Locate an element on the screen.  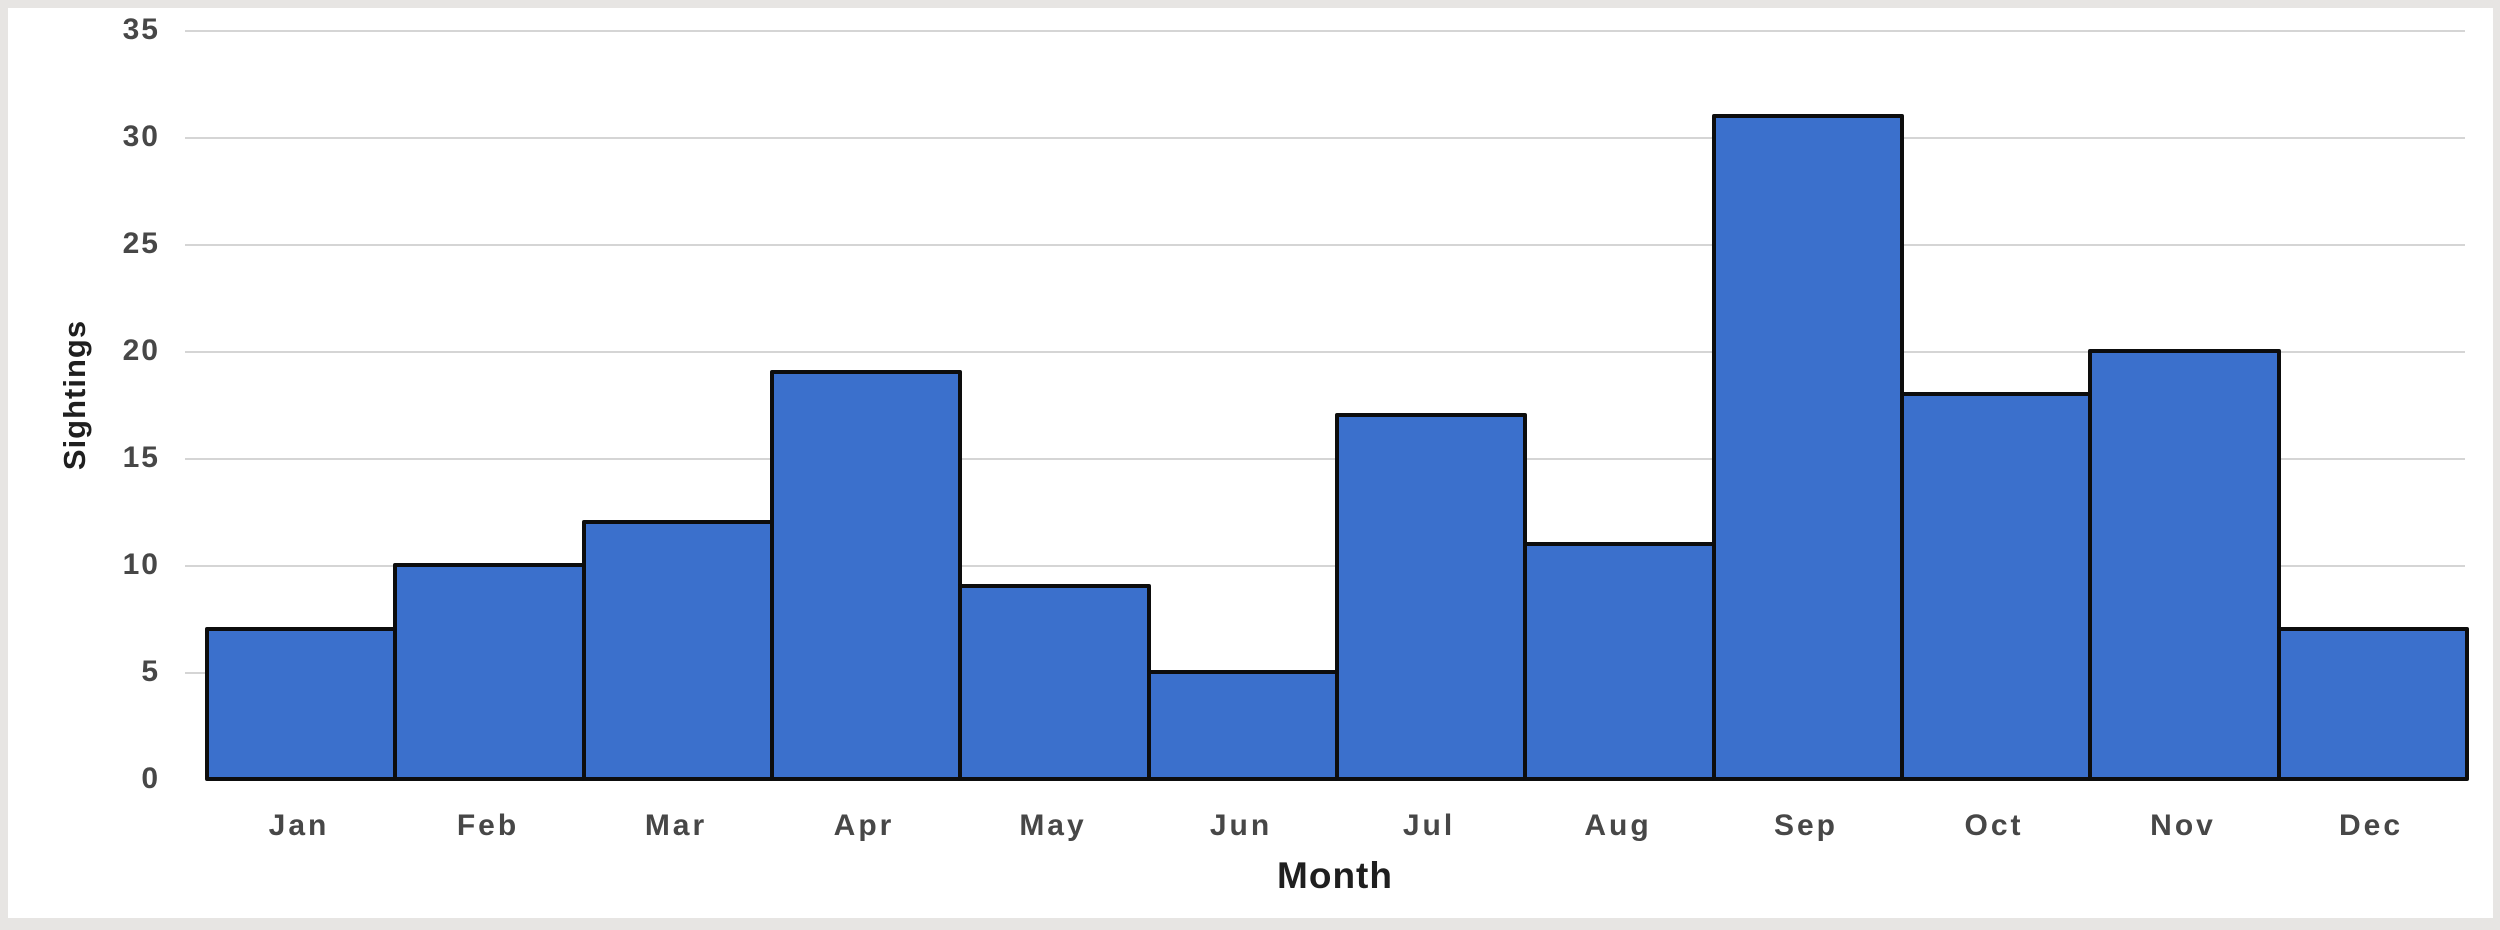
x-tick-label-feb: Feb is located at coordinates (488, 825).